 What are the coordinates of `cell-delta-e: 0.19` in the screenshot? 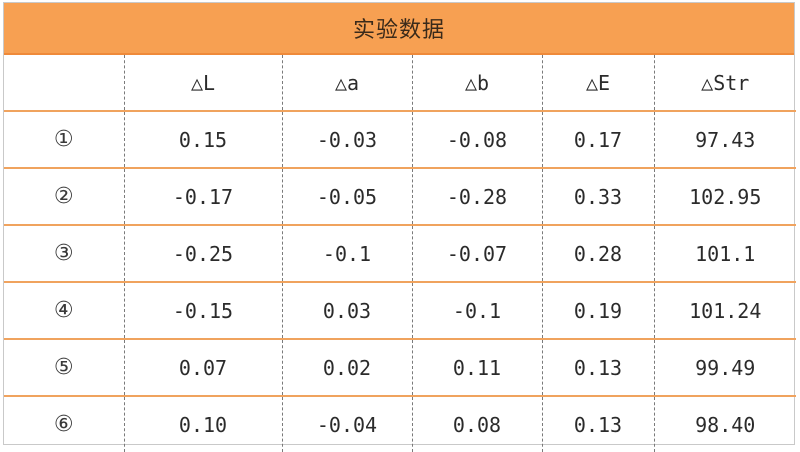 It's located at (598, 311).